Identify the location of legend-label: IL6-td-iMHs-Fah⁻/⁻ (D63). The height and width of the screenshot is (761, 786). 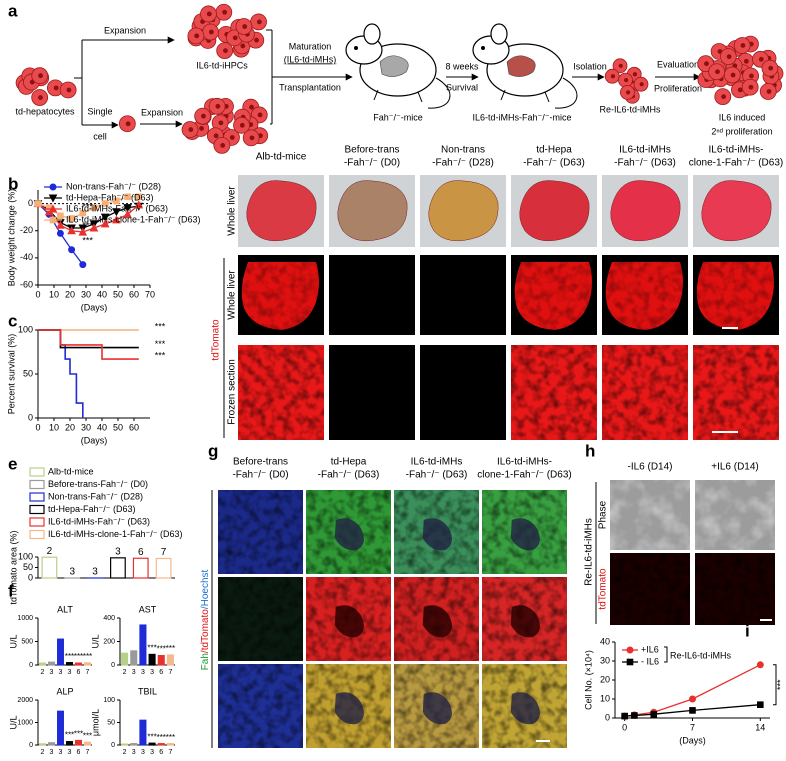
(117, 208).